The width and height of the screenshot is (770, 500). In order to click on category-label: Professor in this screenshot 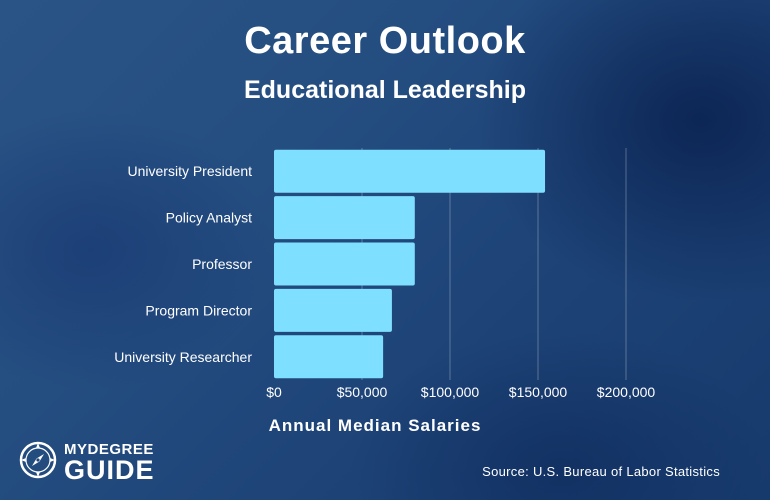, I will do `click(222, 264)`.